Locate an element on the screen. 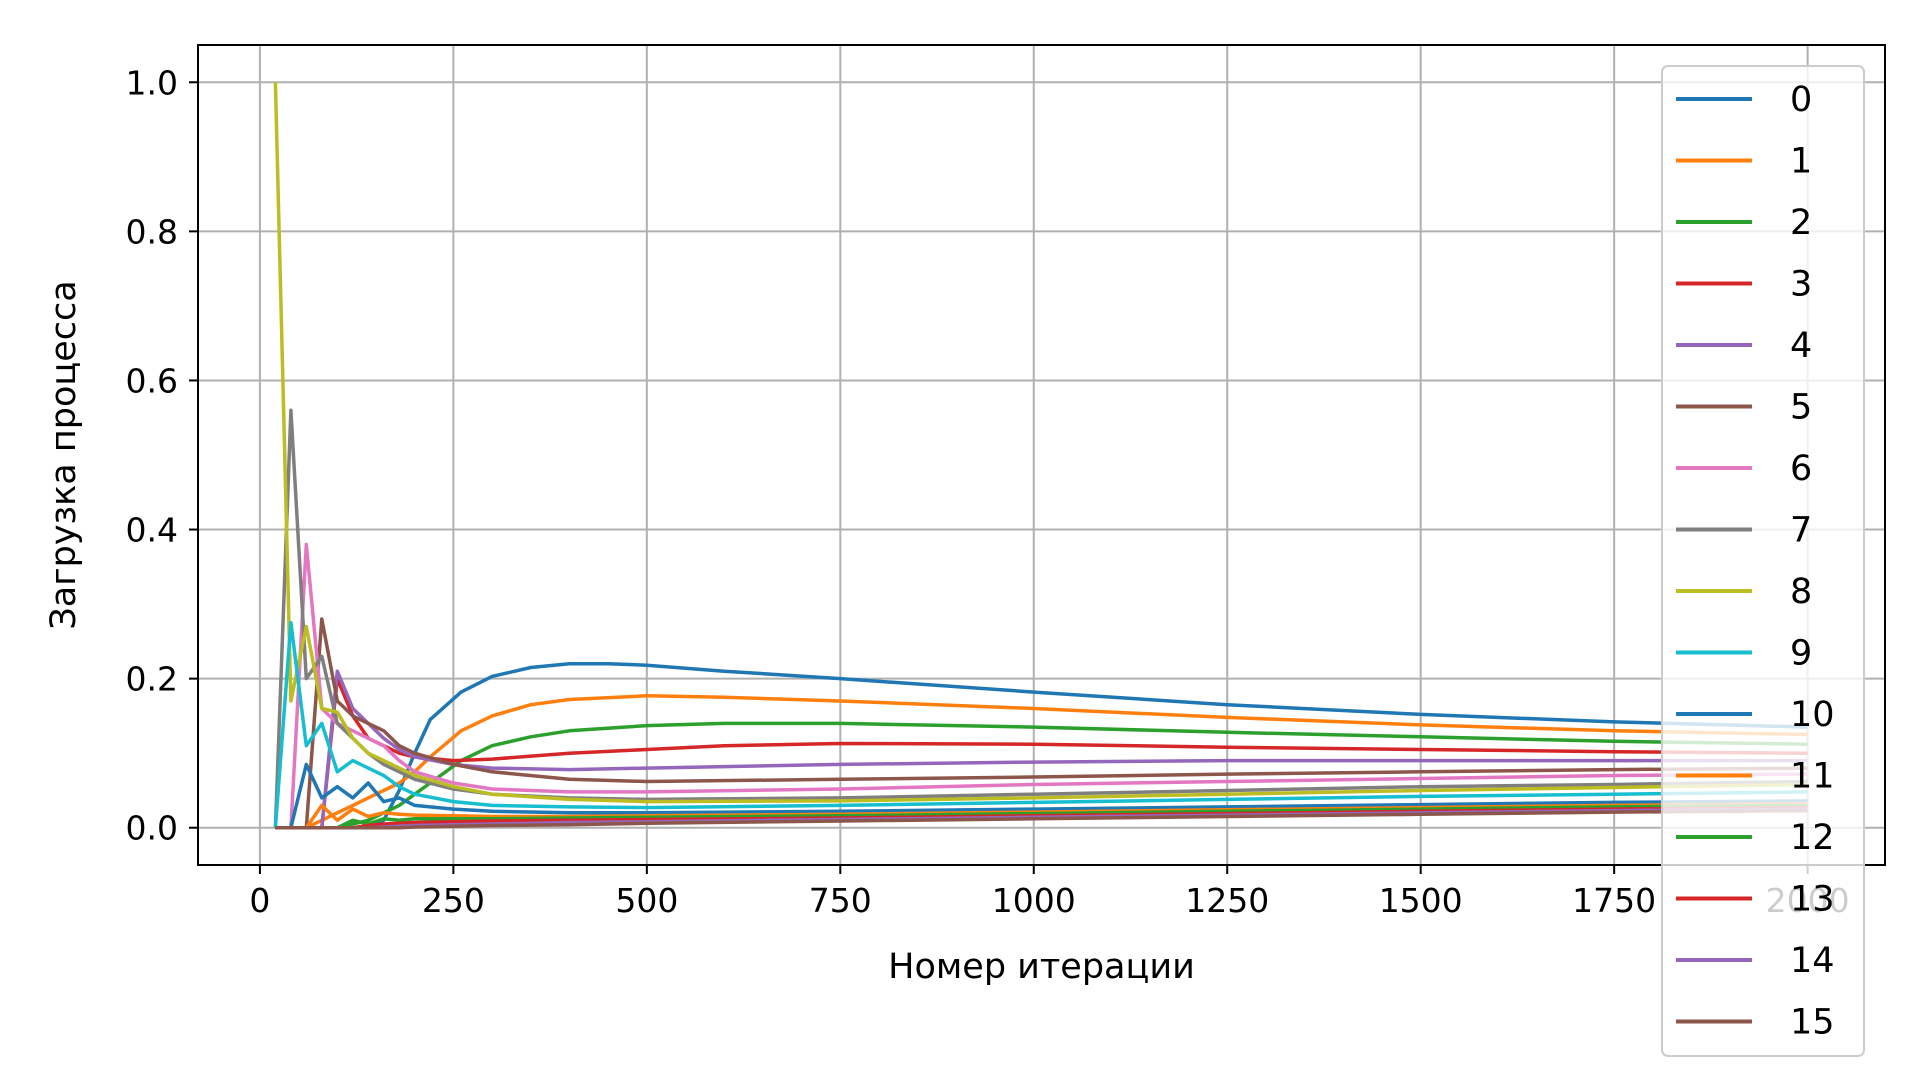 This screenshot has height=1080, width=1920. y-tick-label: 0.2 is located at coordinates (152, 679).